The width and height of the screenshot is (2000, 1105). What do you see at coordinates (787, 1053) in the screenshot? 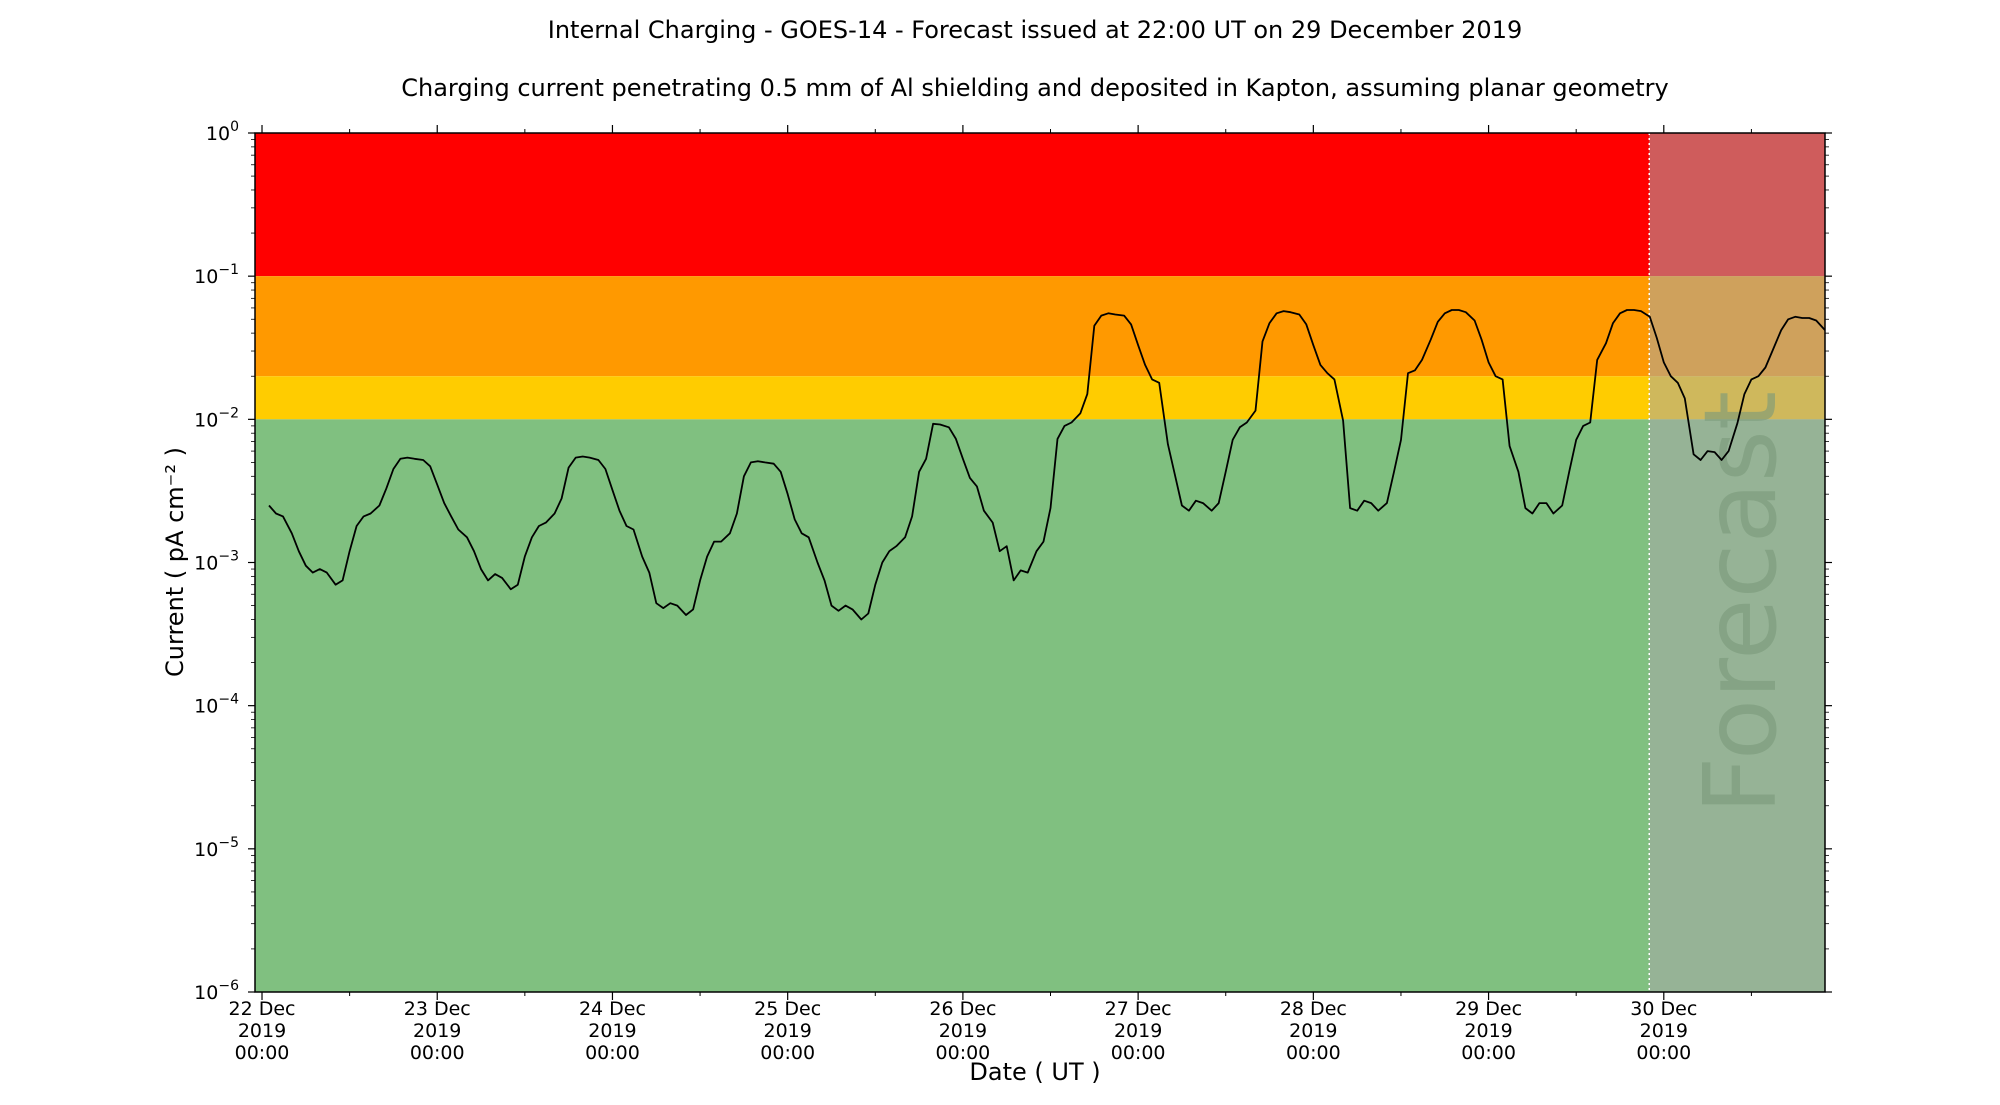
I see `x-tick-label-3-3: 00:00` at bounding box center [787, 1053].